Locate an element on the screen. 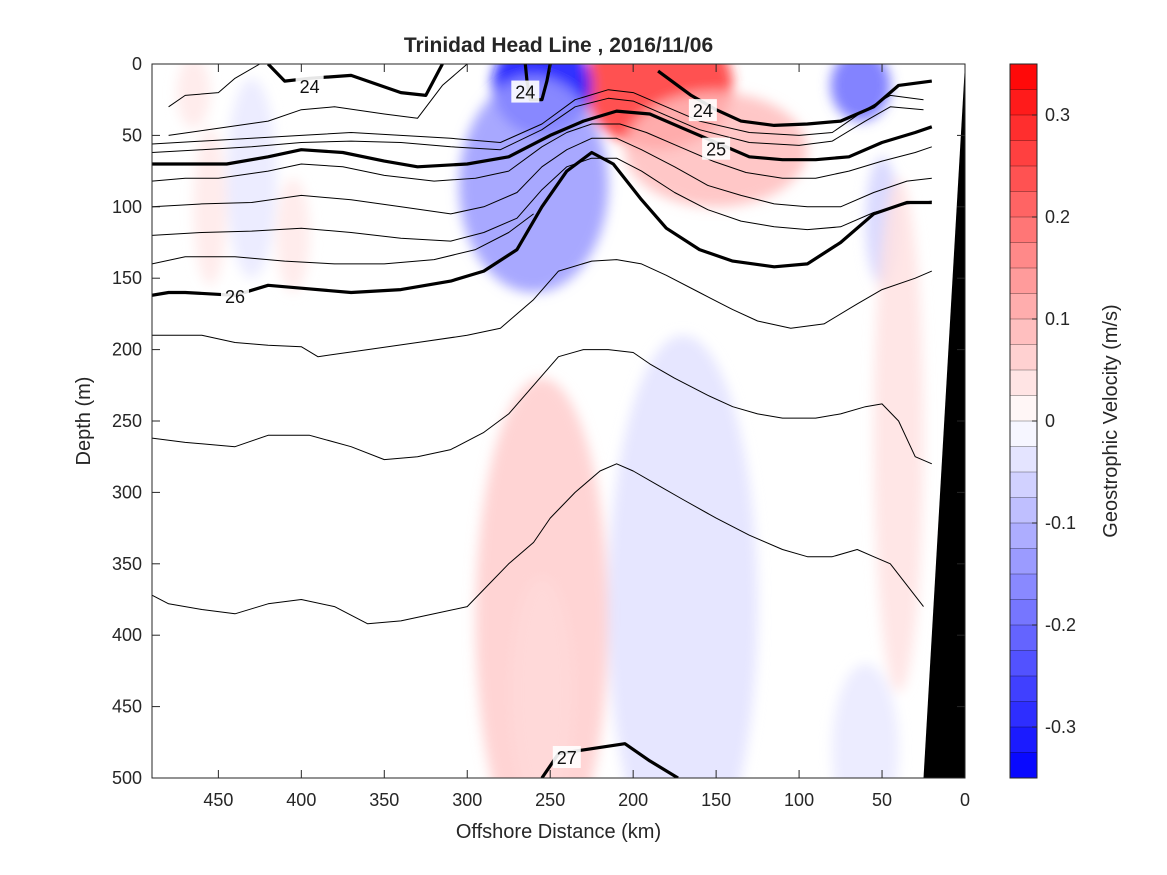  y-tick-label: 100 is located at coordinates (127, 207).